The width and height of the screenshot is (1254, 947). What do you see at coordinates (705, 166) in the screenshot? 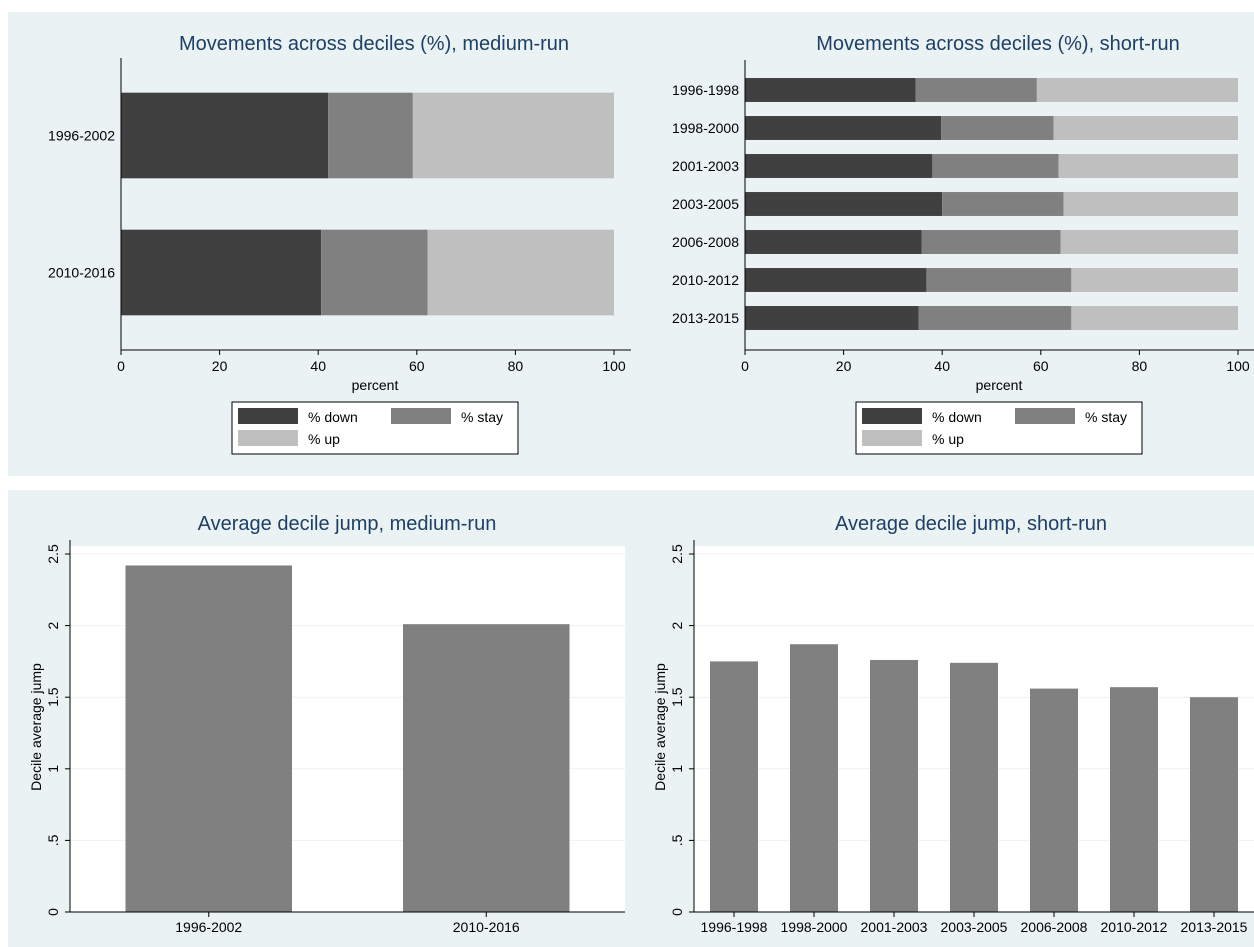
I see `category-label: 2001-2003` at bounding box center [705, 166].